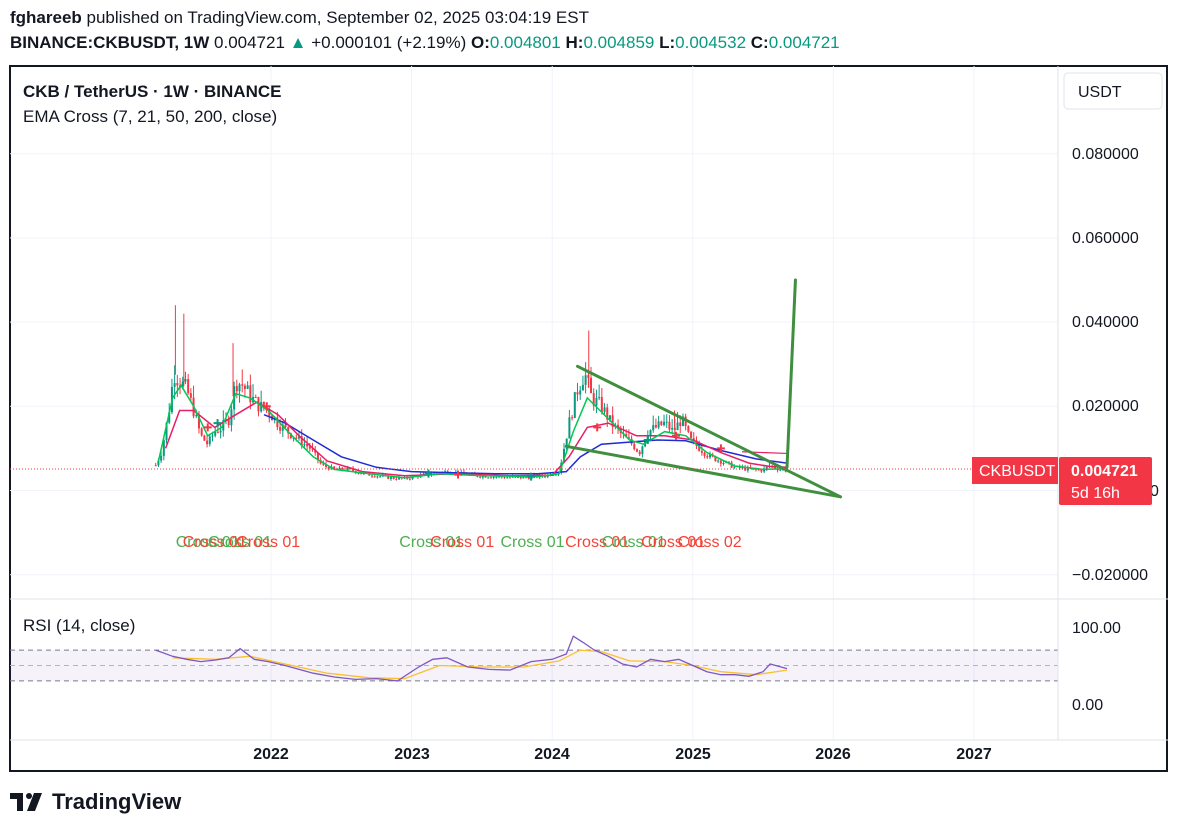  Describe the element at coordinates (389, 42) in the screenshot. I see `price-change: +0.000101 (+2.19%)` at that location.